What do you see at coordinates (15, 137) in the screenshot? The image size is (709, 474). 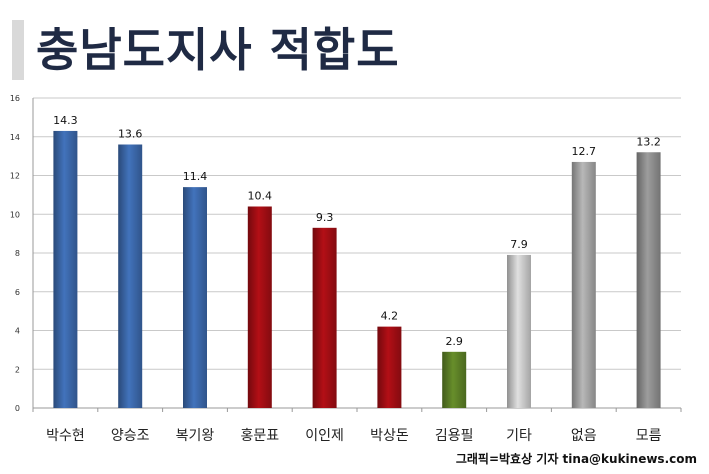 I see `y-tick-label: 14` at bounding box center [15, 137].